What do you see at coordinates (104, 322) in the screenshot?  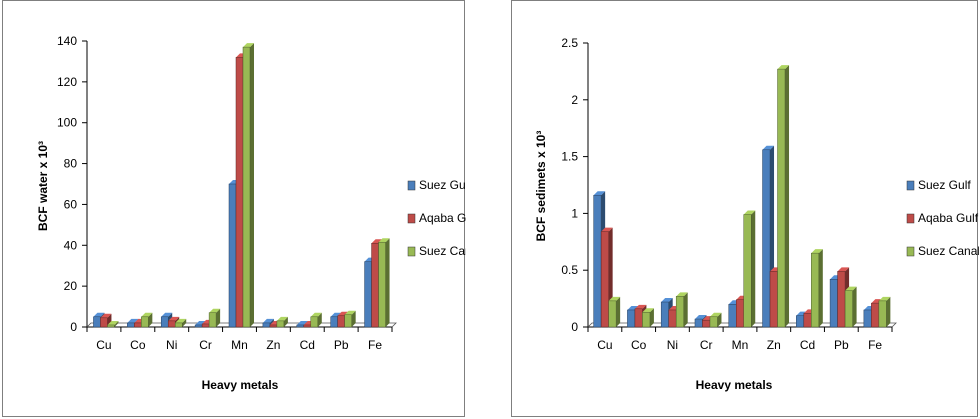 I see `bar-aqaba-gulf-cu` at bounding box center [104, 322].